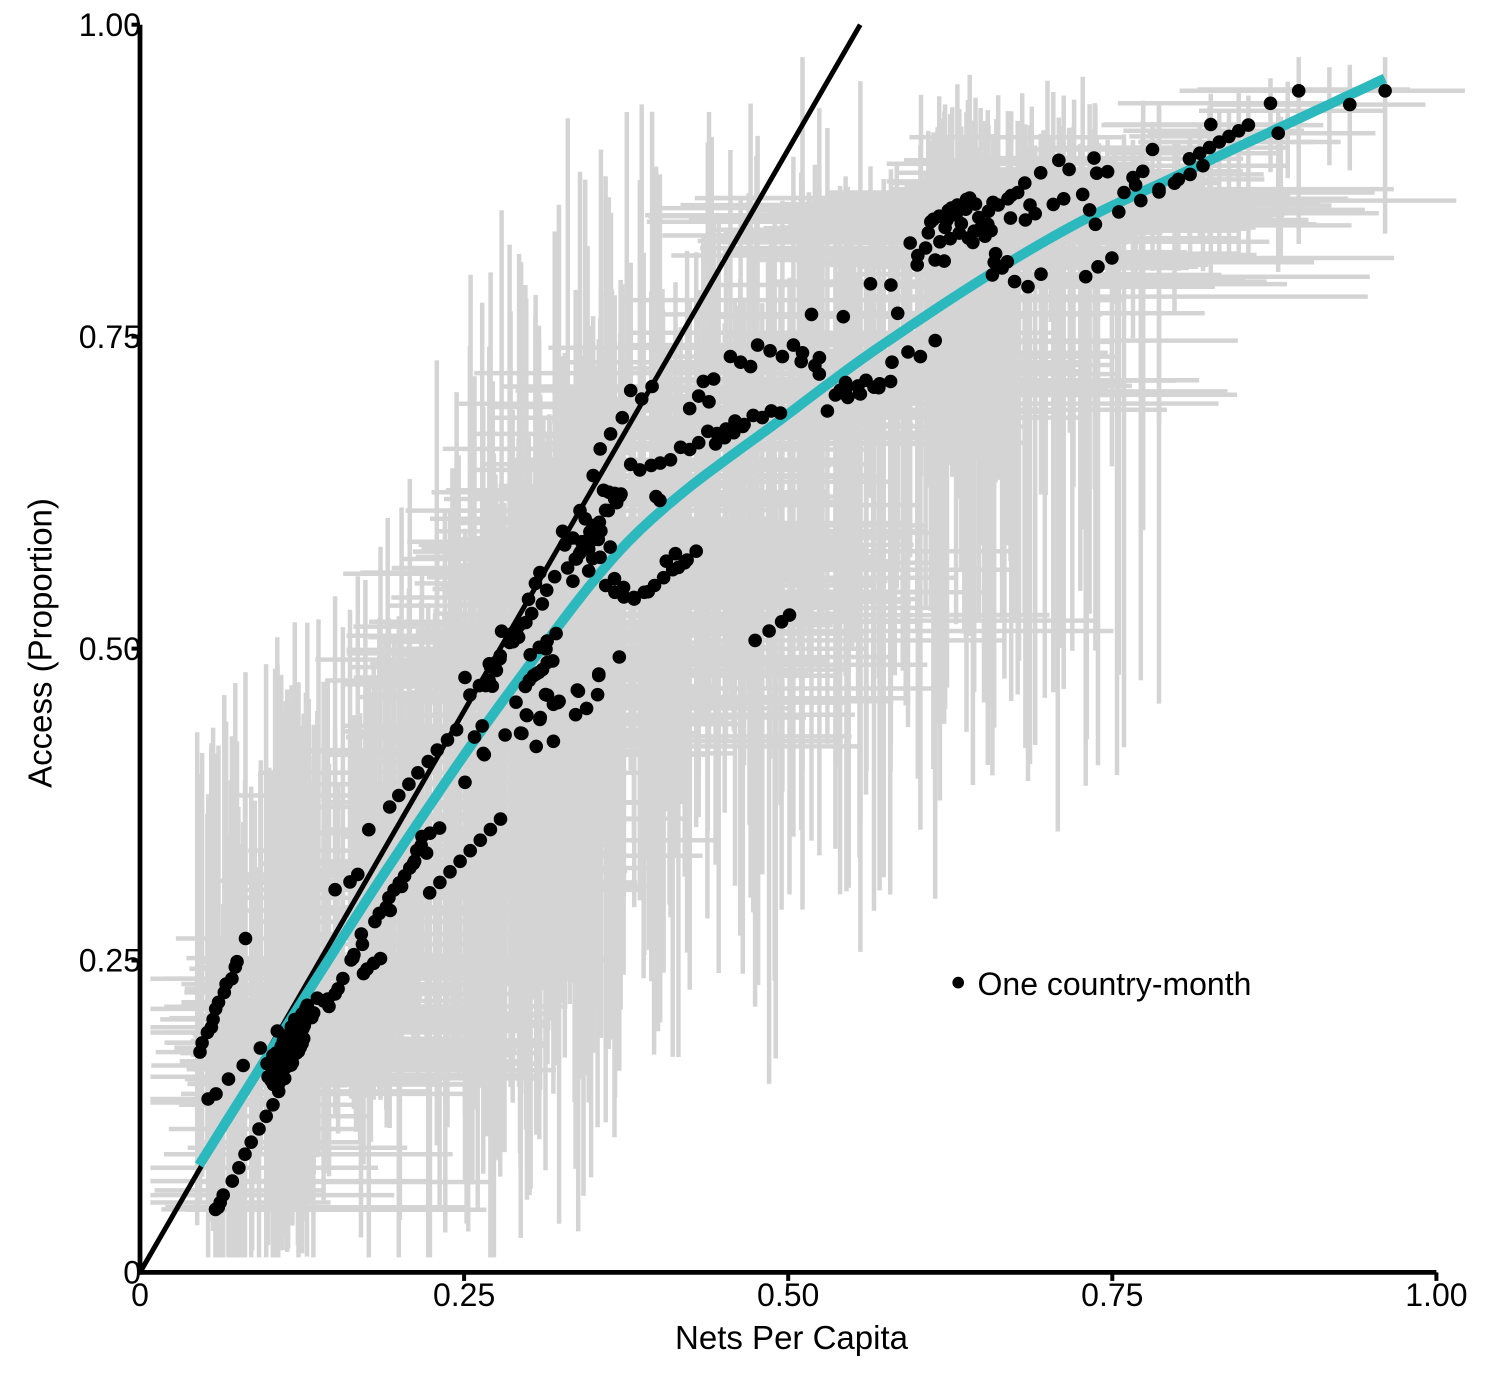 The width and height of the screenshot is (1509, 1380). What do you see at coordinates (39, 643) in the screenshot?
I see `svg-text: Access (Proportion)` at bounding box center [39, 643].